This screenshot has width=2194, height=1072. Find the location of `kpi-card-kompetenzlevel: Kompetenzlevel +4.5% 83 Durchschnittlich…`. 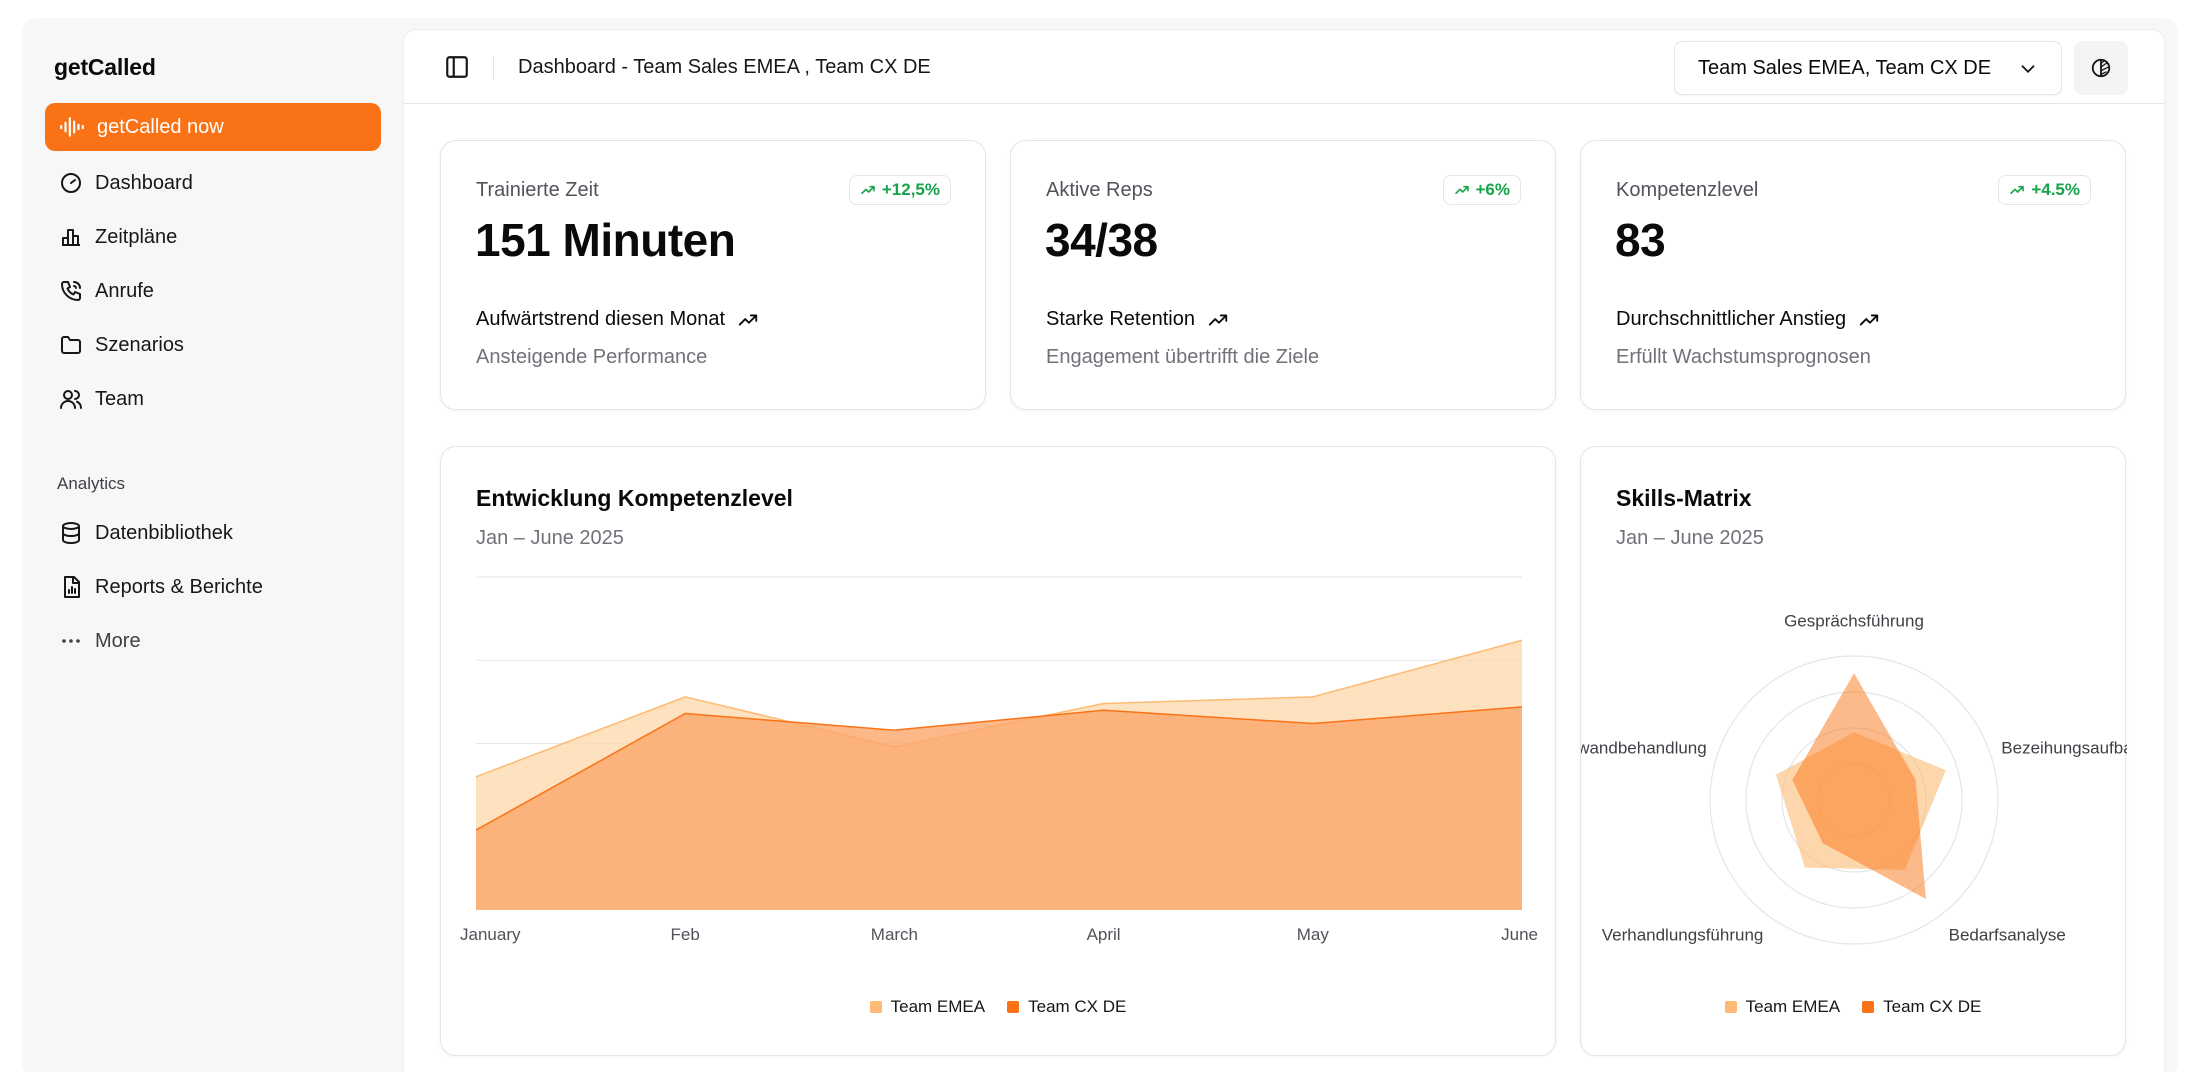

kpi-card-kompetenzlevel: Kompetenzlevel +4.5% 83 Durchschnittlich… is located at coordinates (1853, 275).